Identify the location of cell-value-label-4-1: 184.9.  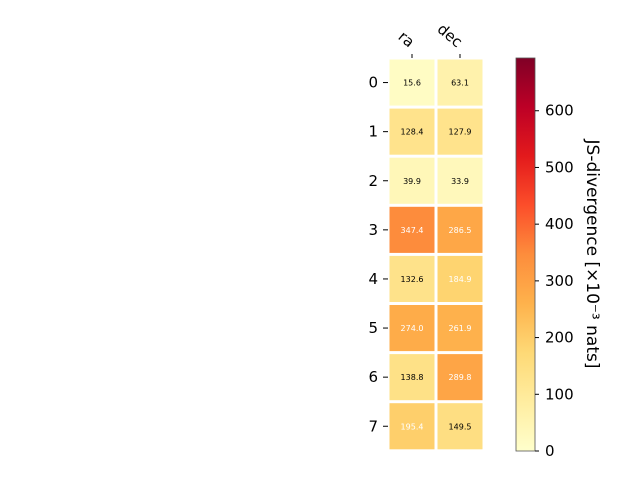
(460, 279).